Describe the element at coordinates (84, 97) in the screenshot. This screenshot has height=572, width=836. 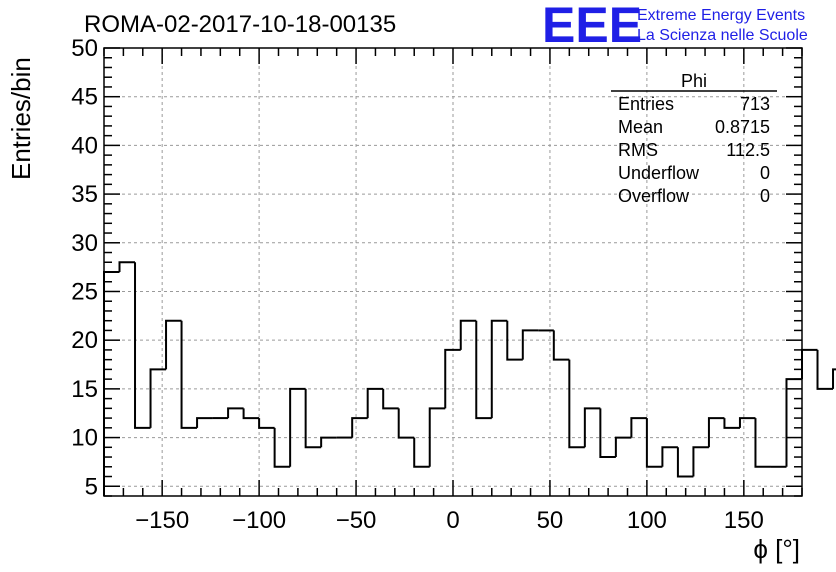
I see `y-tick-label: 45` at that location.